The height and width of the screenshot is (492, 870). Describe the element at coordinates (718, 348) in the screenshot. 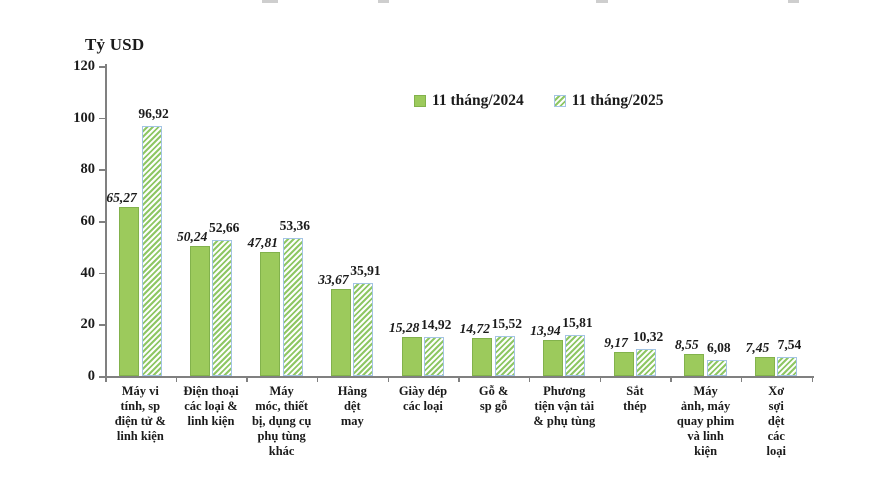

I see `bar-value-label-2025: 6,08` at that location.